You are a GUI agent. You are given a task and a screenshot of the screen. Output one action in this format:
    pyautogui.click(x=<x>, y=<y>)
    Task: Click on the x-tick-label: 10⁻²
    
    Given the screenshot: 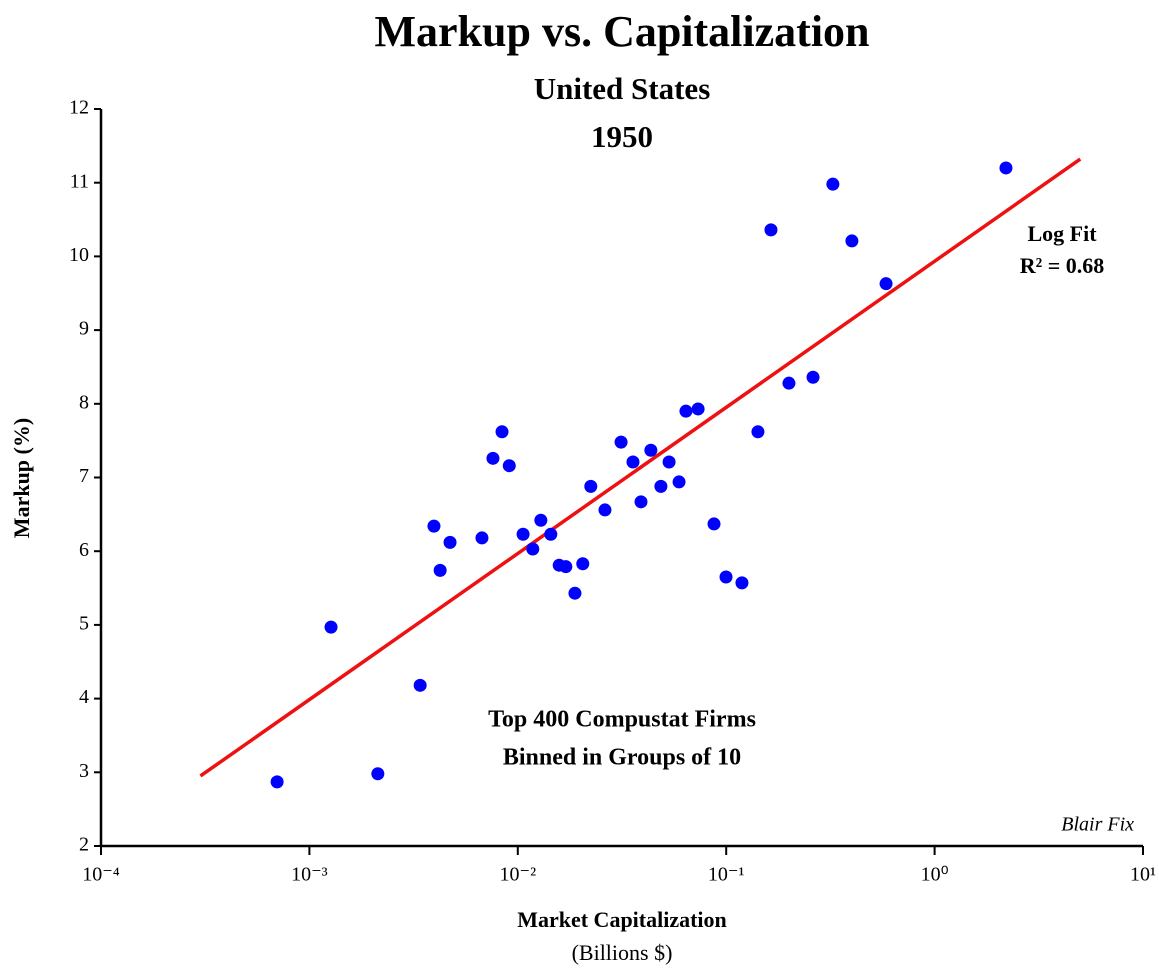 What is the action you would take?
    pyautogui.click(x=518, y=875)
    